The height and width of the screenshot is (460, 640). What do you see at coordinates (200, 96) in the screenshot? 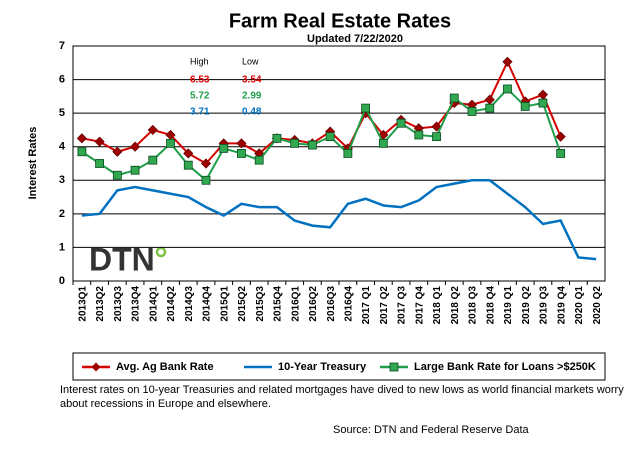
I see `table-cell: 5.72` at bounding box center [200, 96].